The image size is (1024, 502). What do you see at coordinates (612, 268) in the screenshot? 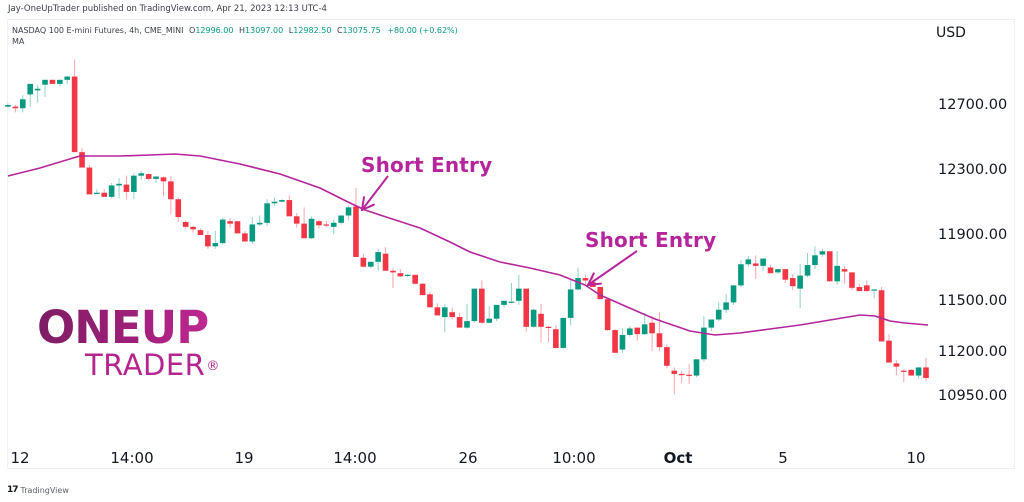
I see `arrow-icon` at bounding box center [612, 268].